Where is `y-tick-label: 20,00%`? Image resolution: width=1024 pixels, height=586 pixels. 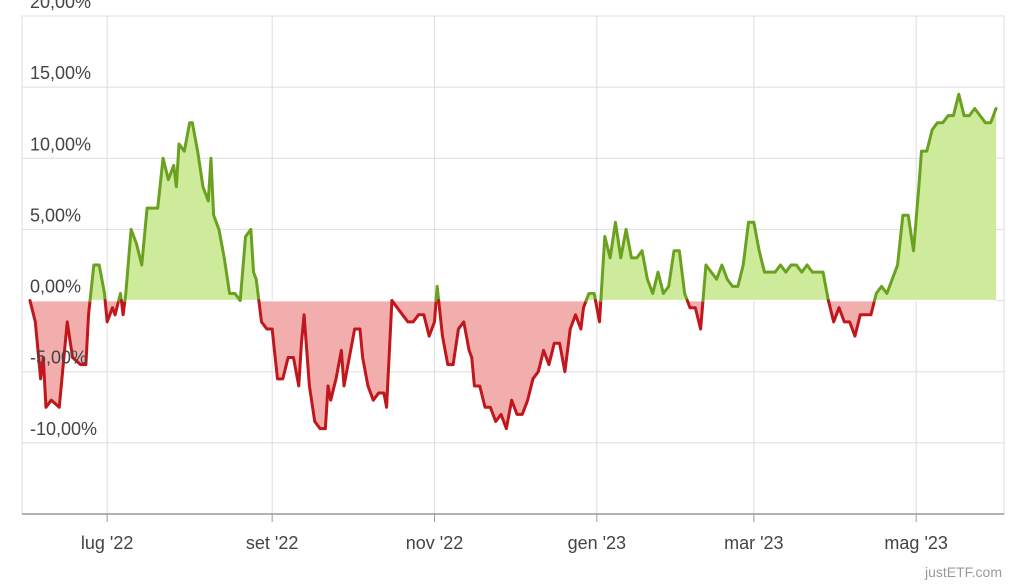 y-tick-label: 20,00% is located at coordinates (60, 6).